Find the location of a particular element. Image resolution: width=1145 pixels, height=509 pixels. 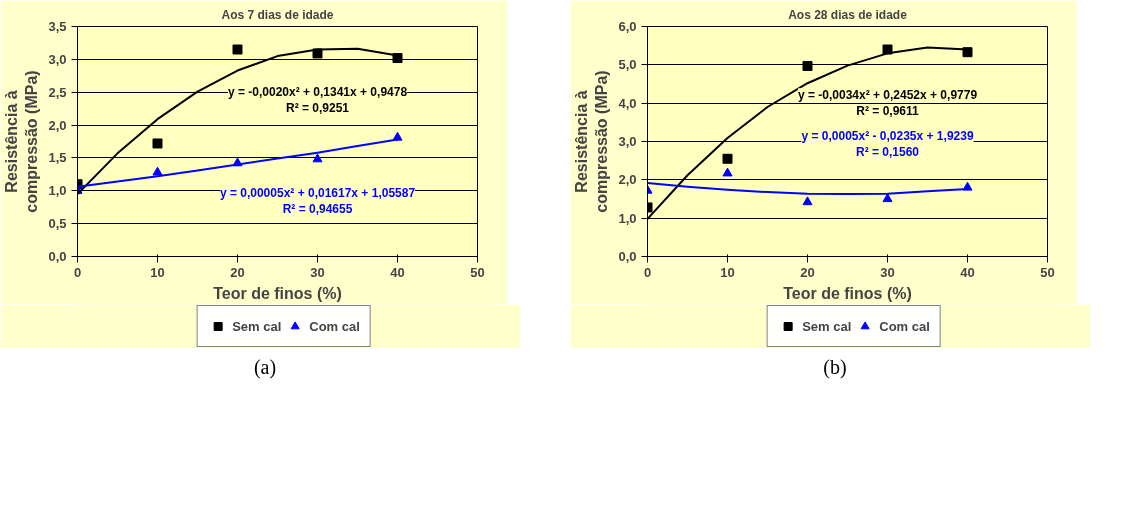

y-tick-label: 3,5 is located at coordinates (57, 26).